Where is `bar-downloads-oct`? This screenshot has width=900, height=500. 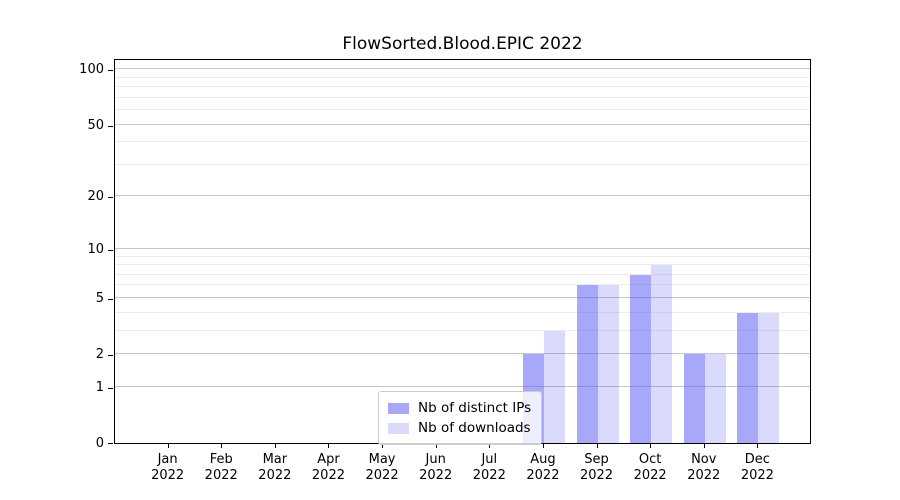 bar-downloads-oct is located at coordinates (662, 354).